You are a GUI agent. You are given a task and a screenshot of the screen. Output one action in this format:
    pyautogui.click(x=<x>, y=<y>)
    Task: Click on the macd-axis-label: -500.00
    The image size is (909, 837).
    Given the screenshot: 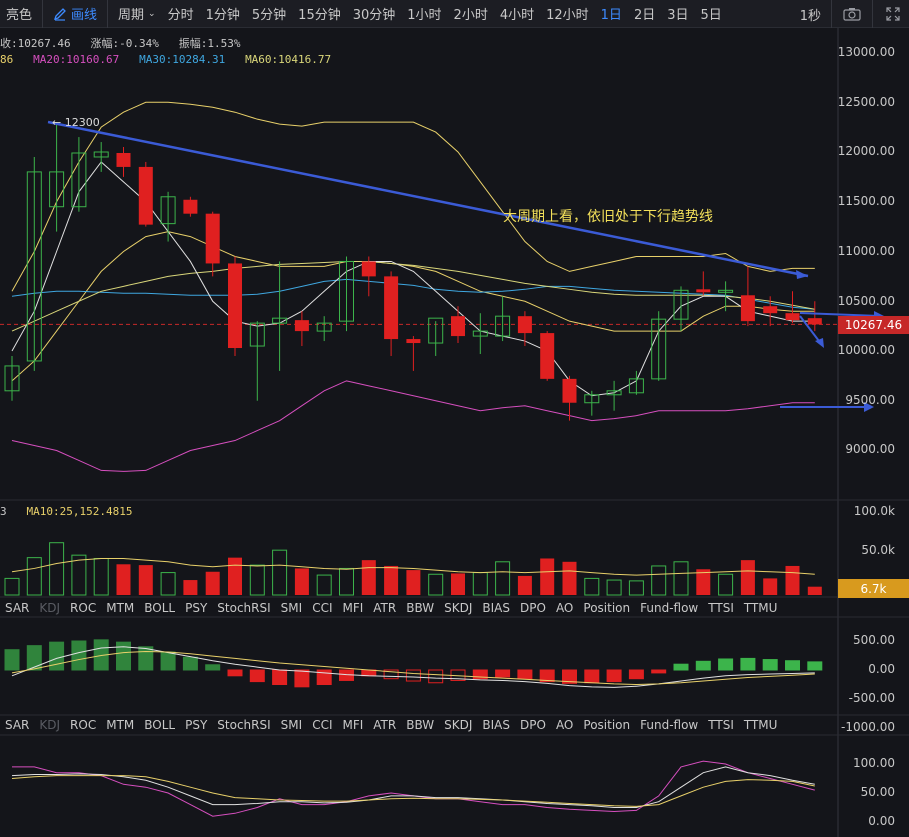 What is the action you would take?
    pyautogui.click(x=871, y=698)
    